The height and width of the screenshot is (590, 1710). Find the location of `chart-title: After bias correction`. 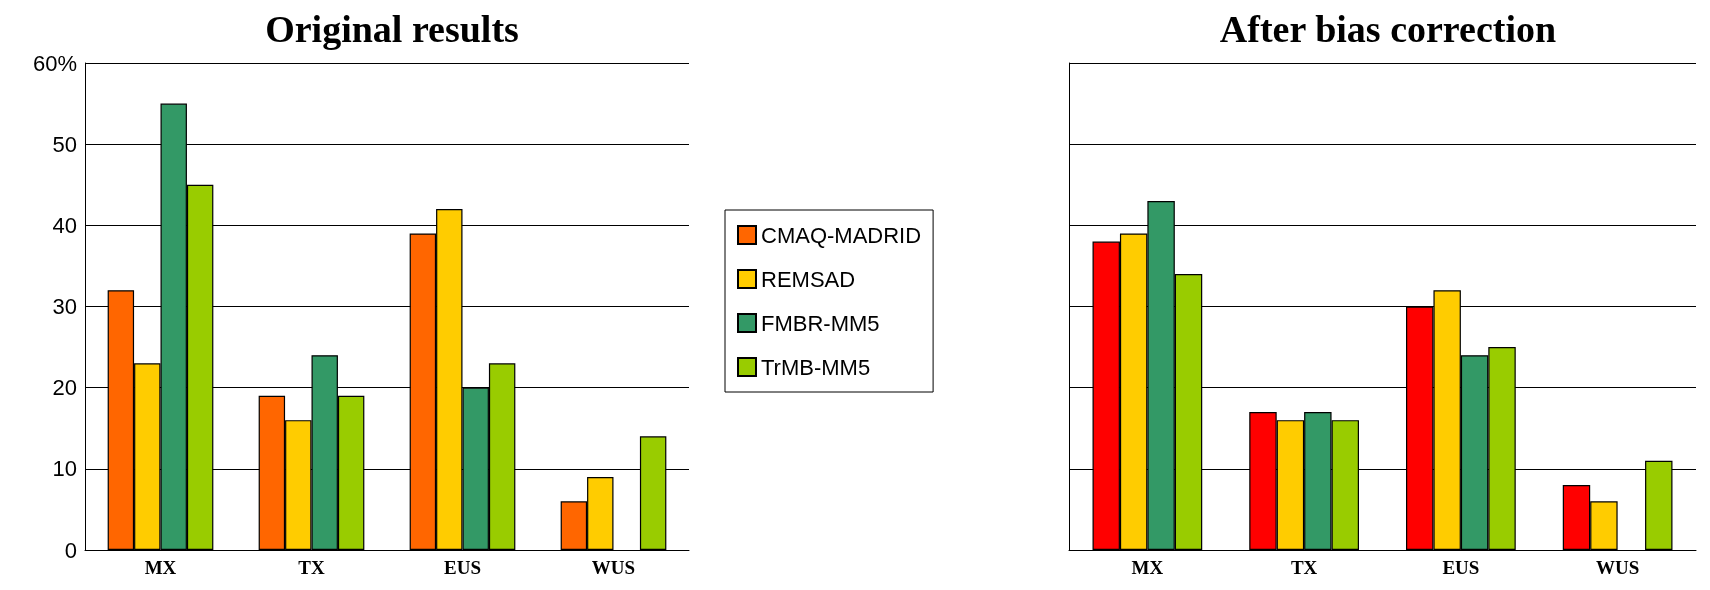

chart-title: After bias correction is located at coordinates (1388, 29).